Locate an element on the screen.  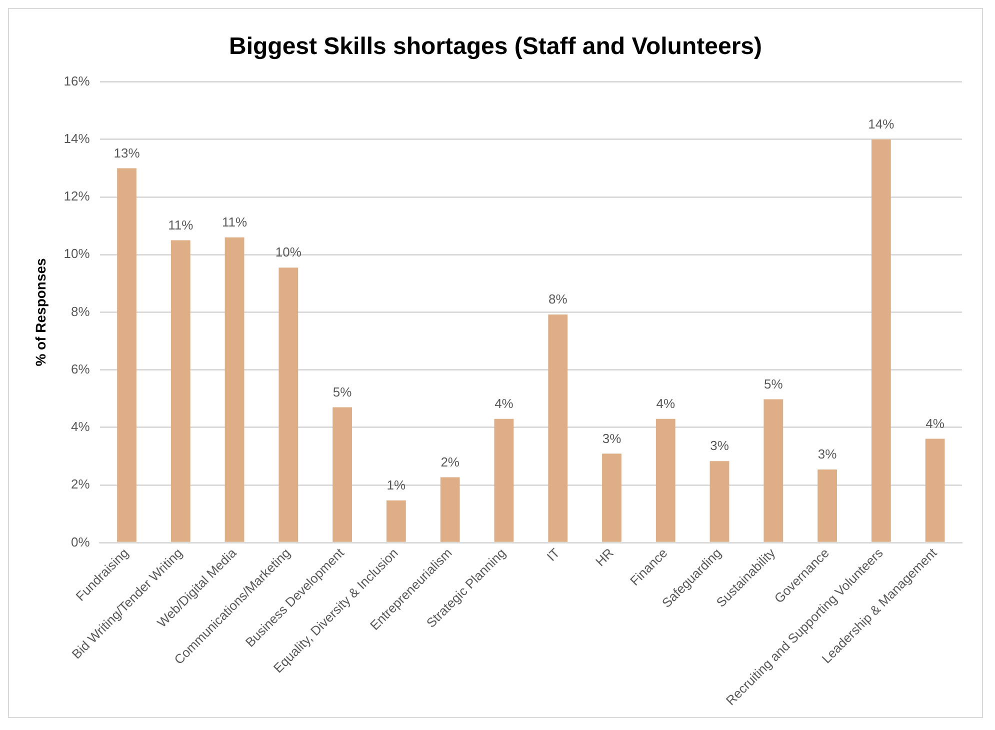
x-tick-label: IT is located at coordinates (553, 554).